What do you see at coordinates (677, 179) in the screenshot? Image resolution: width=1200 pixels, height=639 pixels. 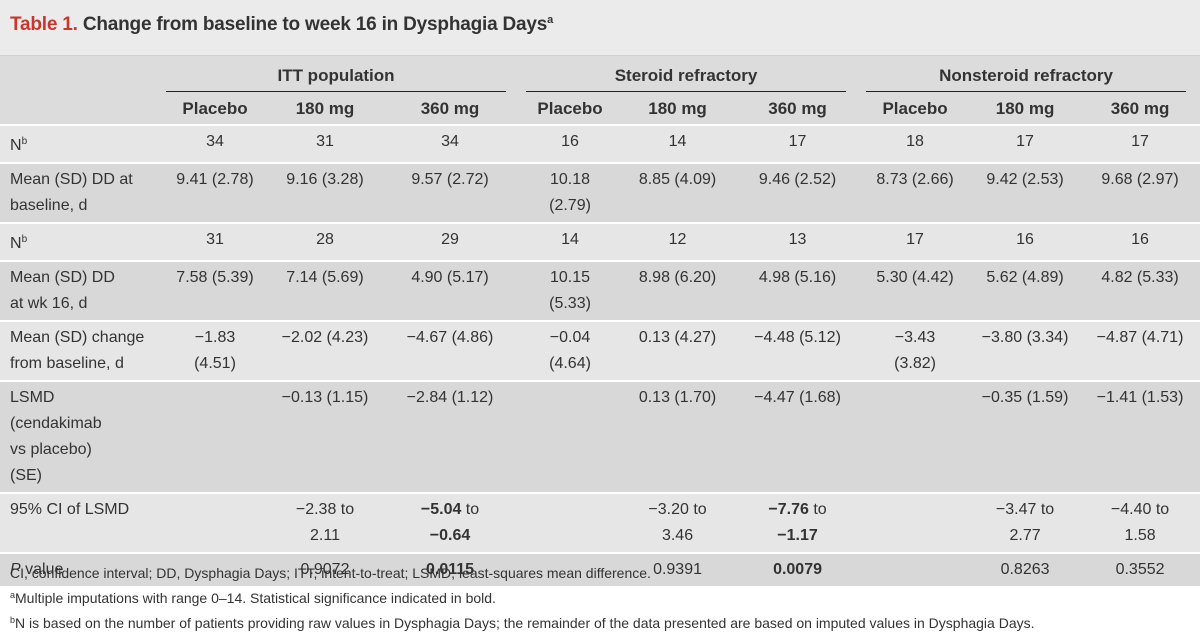 I see `table-cell: 8.85 (4.09)` at bounding box center [677, 179].